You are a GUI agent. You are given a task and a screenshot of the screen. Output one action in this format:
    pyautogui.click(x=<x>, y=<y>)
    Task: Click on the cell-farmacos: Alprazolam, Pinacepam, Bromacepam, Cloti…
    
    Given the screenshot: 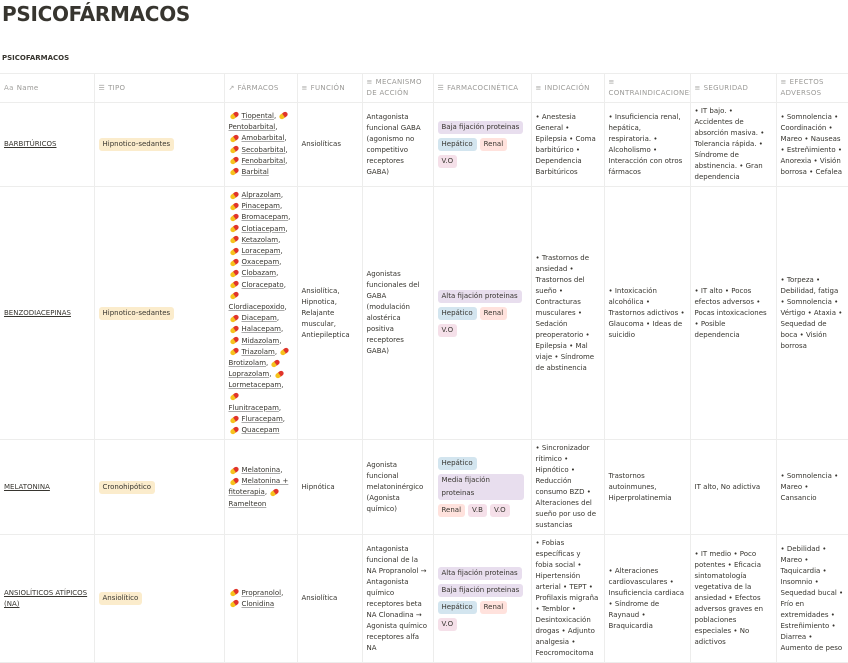 What is the action you would take?
    pyautogui.click(x=260, y=313)
    